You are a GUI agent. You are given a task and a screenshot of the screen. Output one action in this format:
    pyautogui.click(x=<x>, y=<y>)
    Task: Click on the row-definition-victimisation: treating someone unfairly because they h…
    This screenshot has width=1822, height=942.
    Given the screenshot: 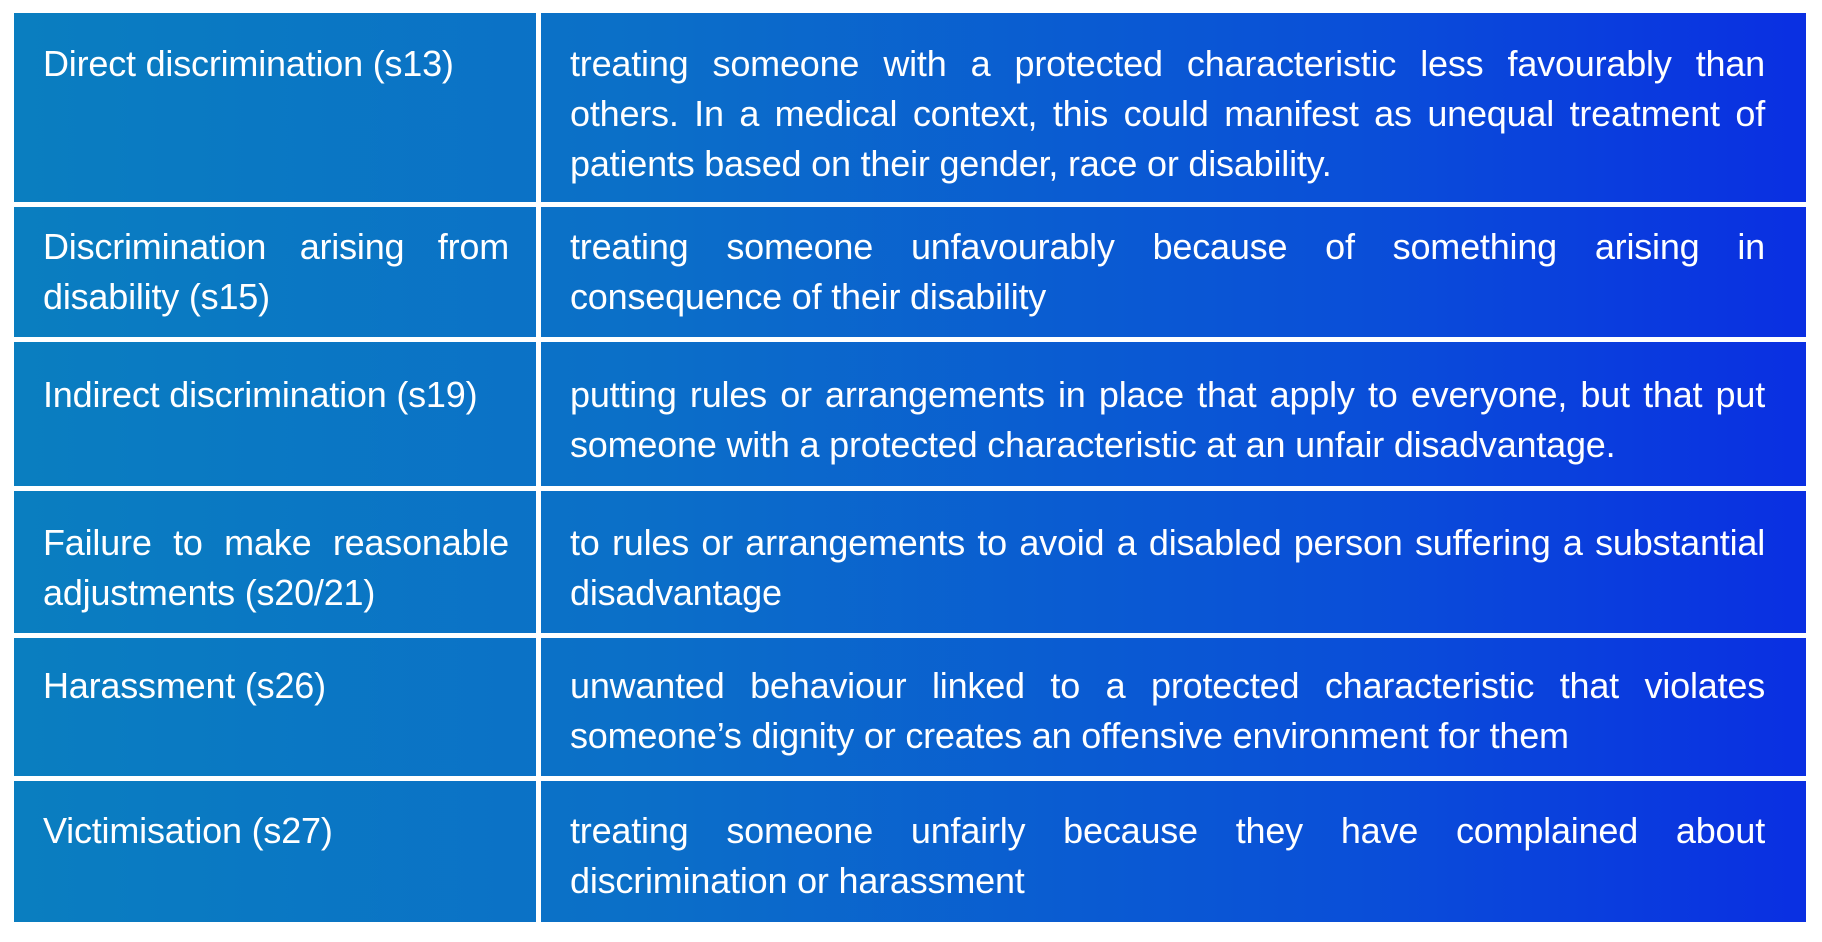 What is the action you would take?
    pyautogui.click(x=1167, y=855)
    